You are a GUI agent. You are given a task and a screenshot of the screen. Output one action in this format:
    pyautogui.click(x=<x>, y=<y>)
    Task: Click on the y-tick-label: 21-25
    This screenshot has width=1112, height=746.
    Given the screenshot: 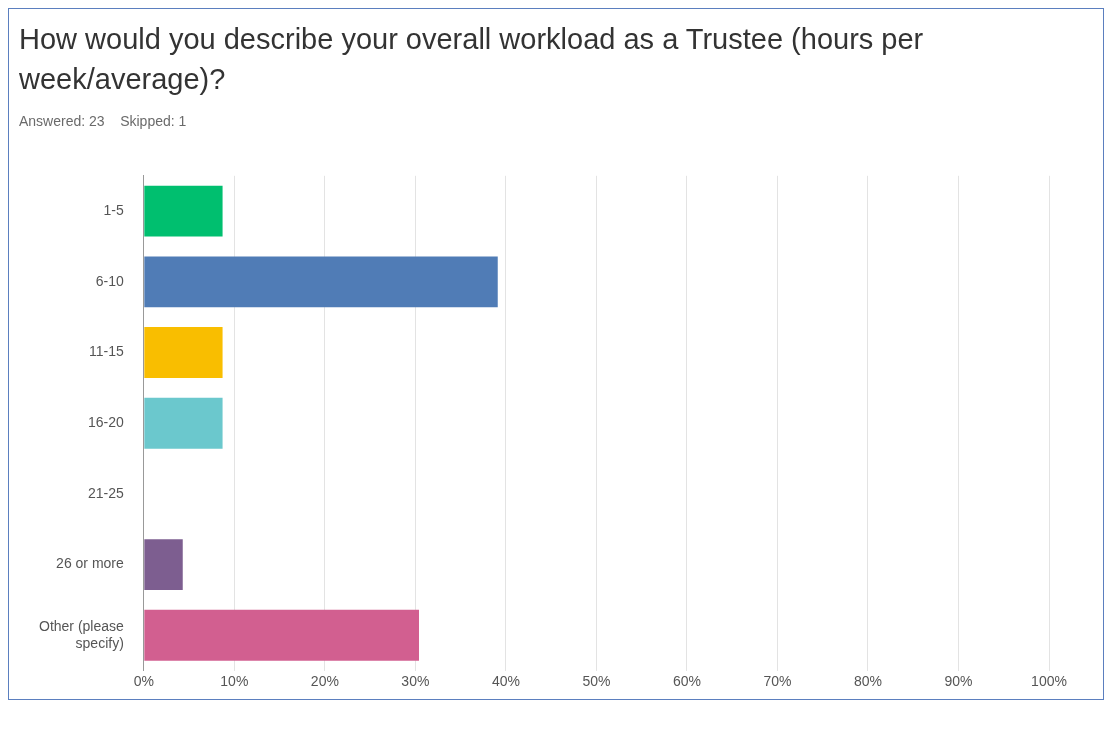 What is the action you would take?
    pyautogui.click(x=106, y=492)
    